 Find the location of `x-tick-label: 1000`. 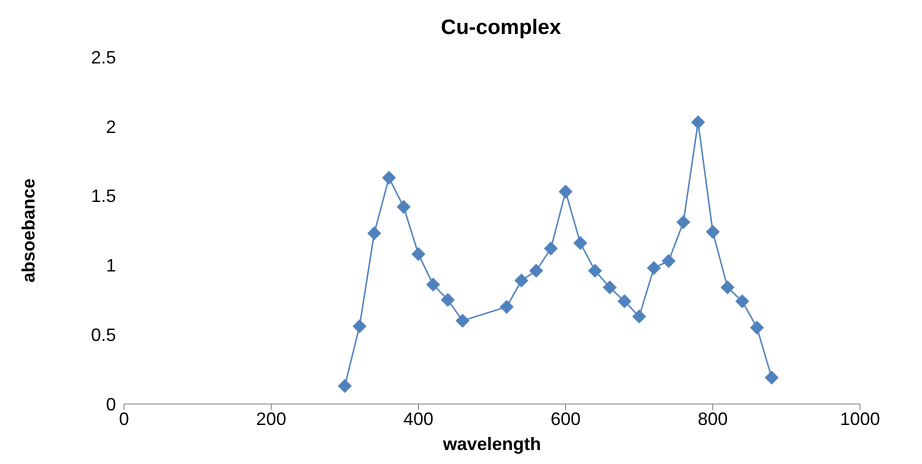

x-tick-label: 1000 is located at coordinates (860, 418).